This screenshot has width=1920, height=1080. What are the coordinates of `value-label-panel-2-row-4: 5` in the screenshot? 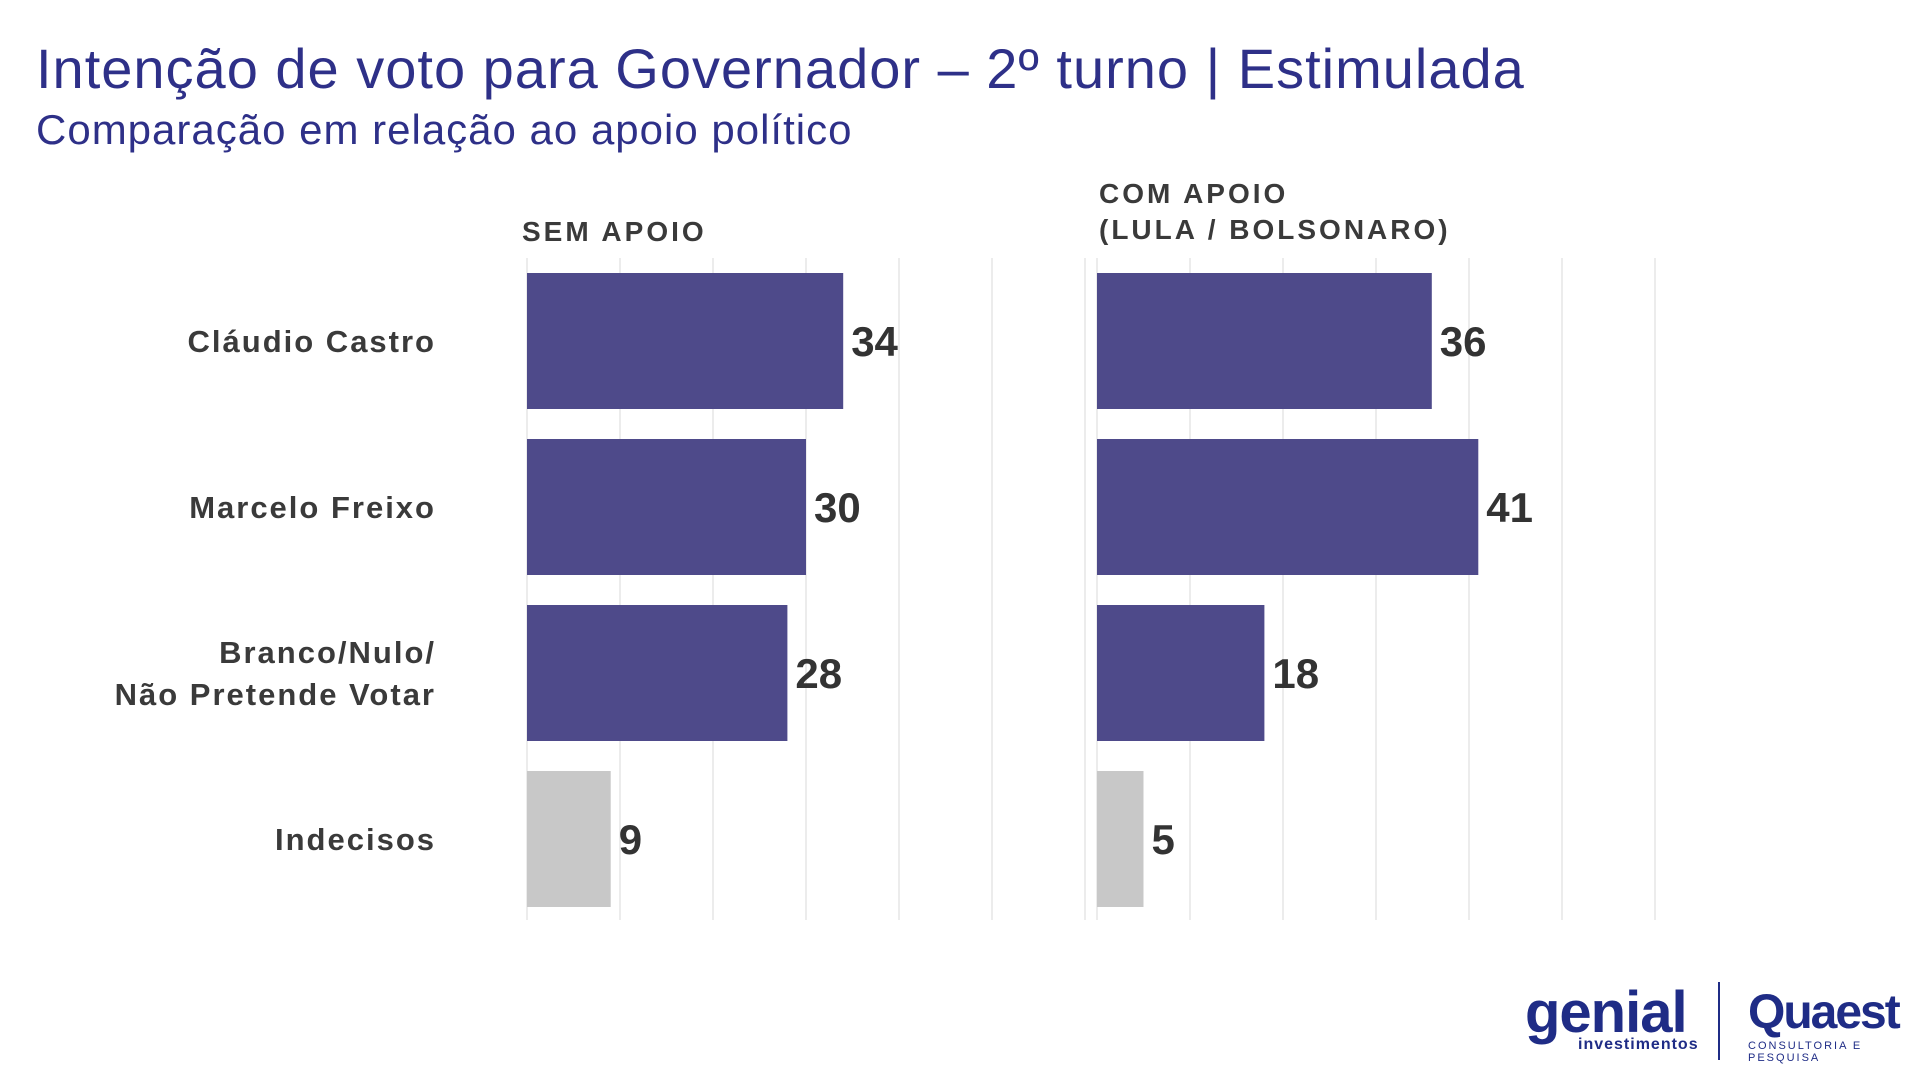 It's located at (1163, 839).